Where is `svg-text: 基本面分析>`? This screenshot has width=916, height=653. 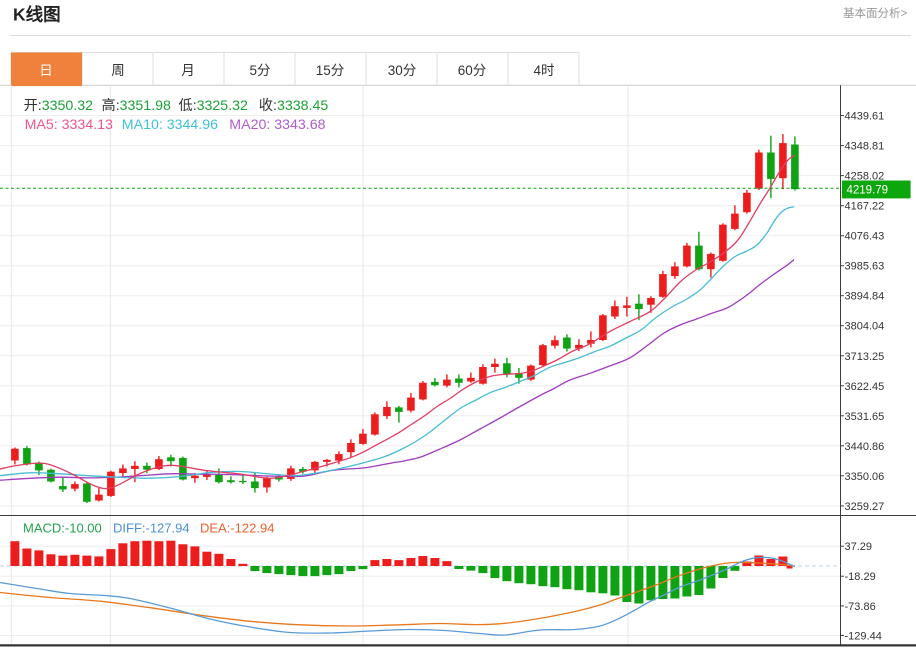 svg-text: 基本面分析> is located at coordinates (875, 13).